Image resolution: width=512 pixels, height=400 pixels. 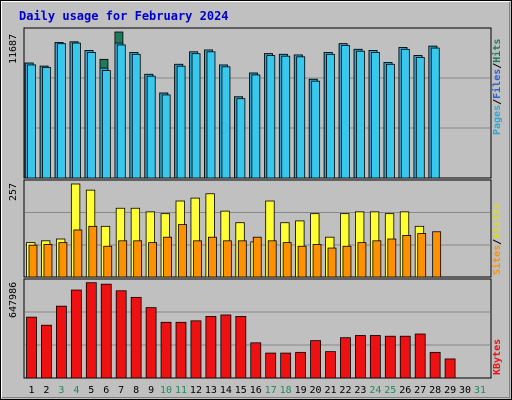 I want to click on legend-entry: Visits, so click(x=497, y=221).